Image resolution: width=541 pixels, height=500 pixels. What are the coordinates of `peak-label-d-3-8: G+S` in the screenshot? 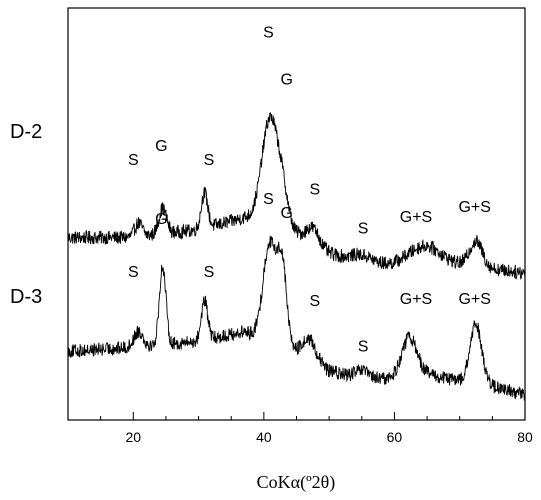 It's located at (474, 299).